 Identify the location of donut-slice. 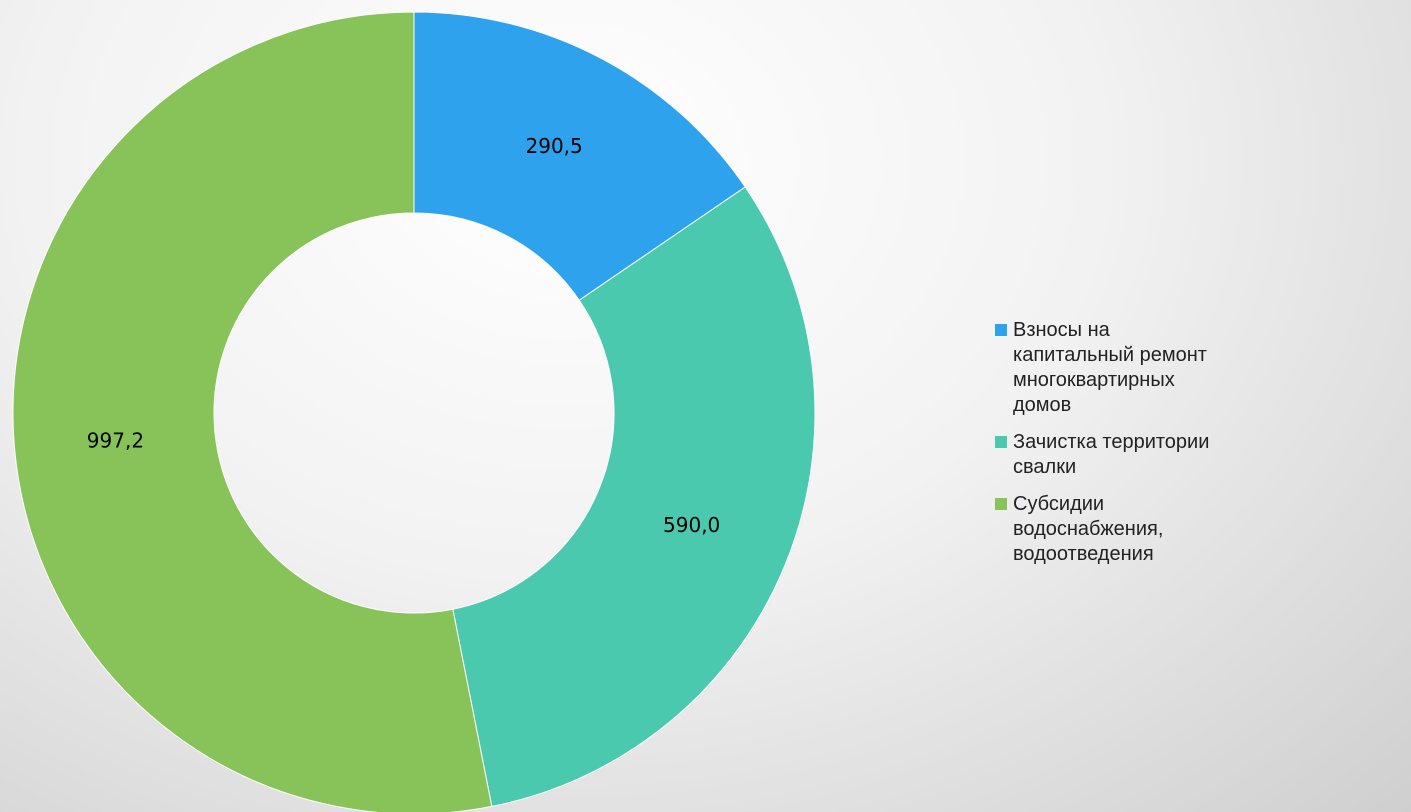
(579, 156).